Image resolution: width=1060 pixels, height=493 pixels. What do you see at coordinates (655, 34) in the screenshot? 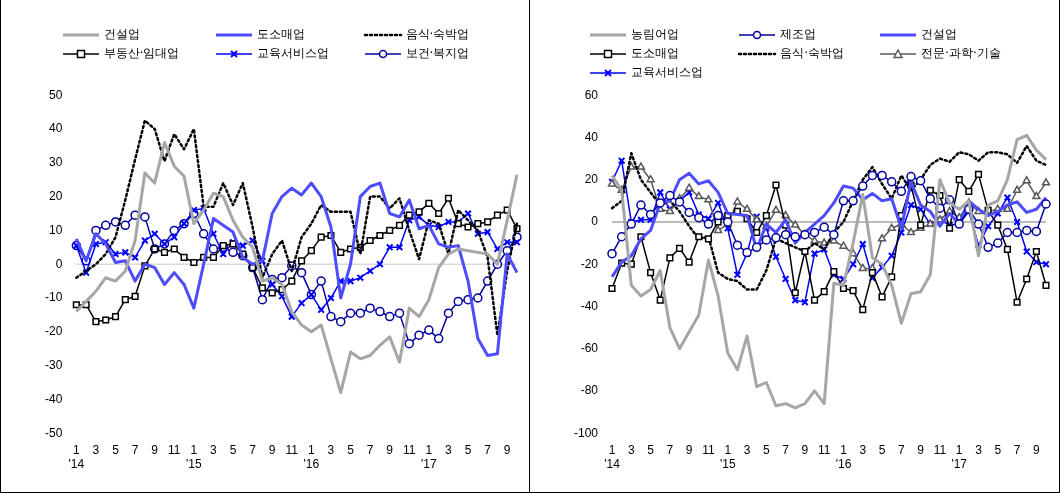
I see `legend-label: 농림어업` at bounding box center [655, 34].